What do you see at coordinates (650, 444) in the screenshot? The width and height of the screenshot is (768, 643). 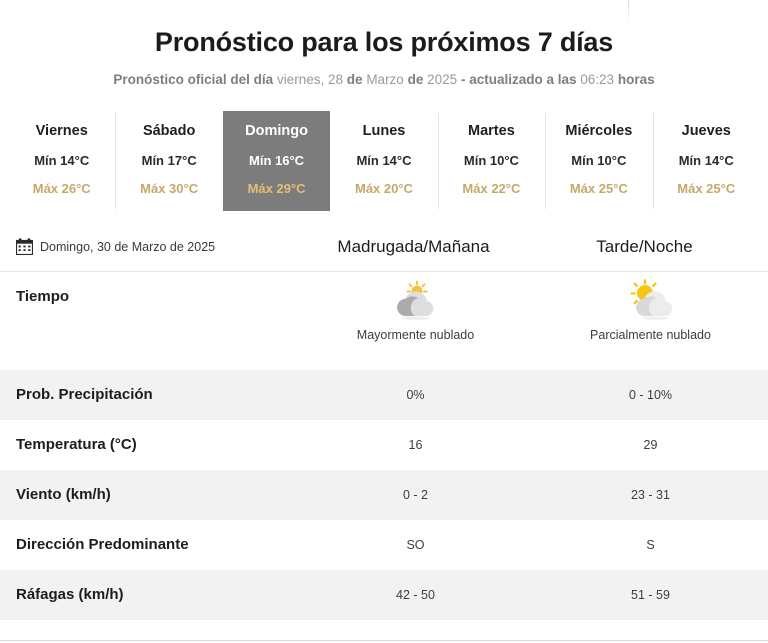 I see `temperatura-evening: 29` at bounding box center [650, 444].